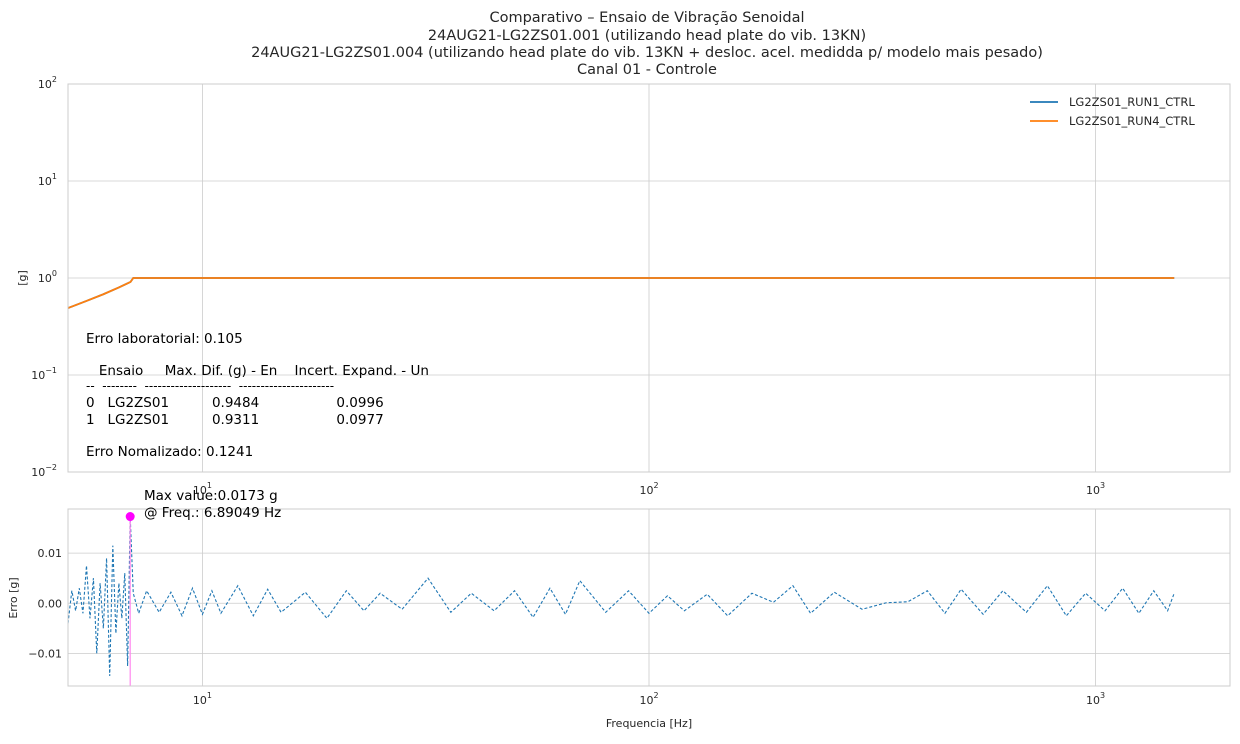 This screenshot has width=1240, height=744. Describe the element at coordinates (235, 420) in the screenshot. I see `annotation-table-row: 1 LG2ZS01 0.9311 0.0977` at that location.